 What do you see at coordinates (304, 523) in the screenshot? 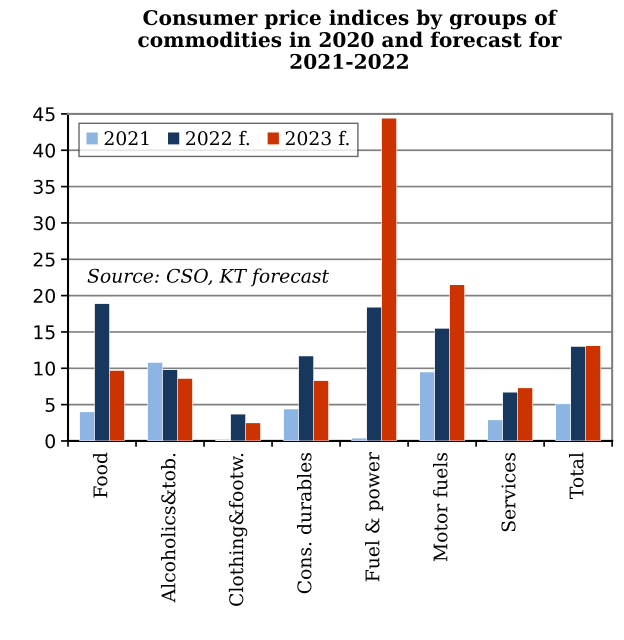
I see `x-tick-label: Cons. durables` at bounding box center [304, 523].